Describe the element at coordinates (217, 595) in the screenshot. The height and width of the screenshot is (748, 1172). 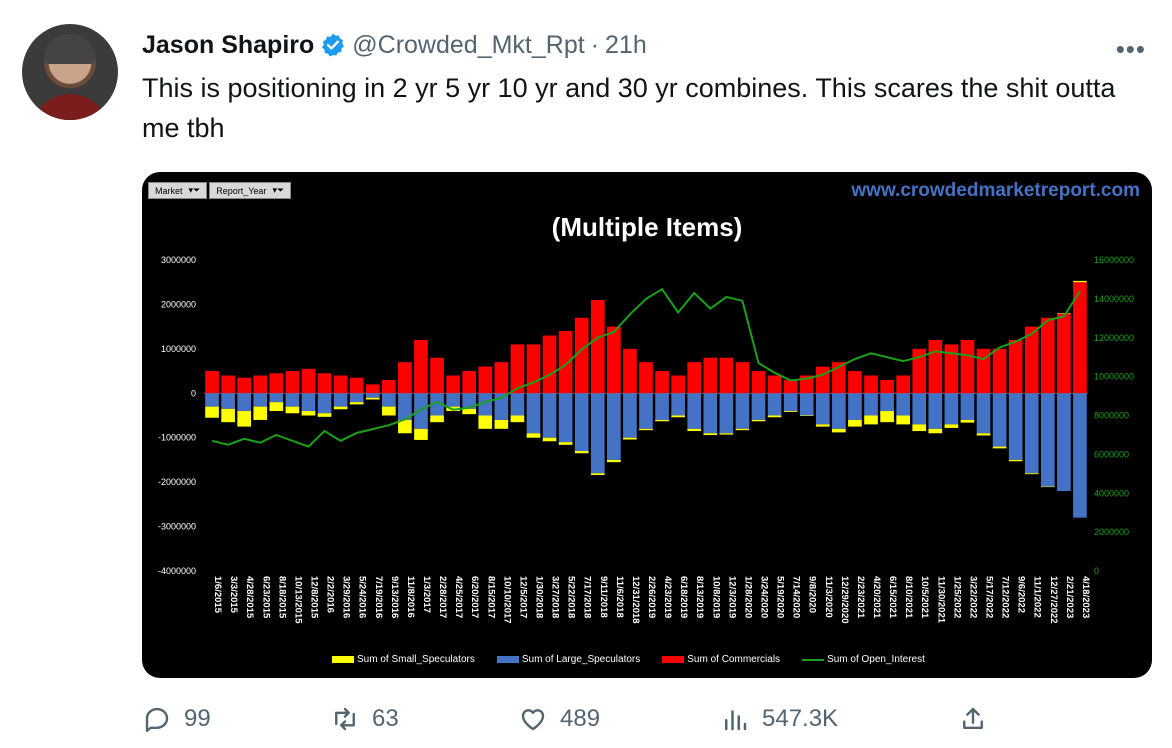
I see `x-axis-tick-label: 1/6/2015` at that location.